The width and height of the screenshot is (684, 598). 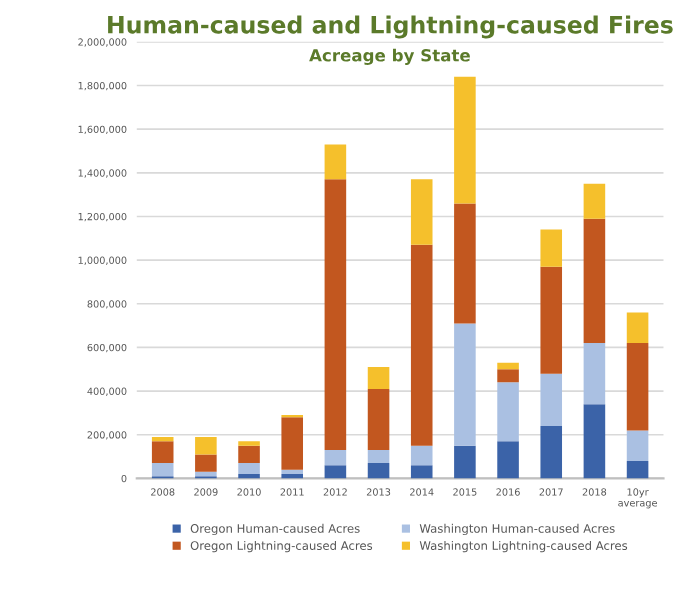 I want to click on chart-subtitle: Acreage by State, so click(x=389, y=56).